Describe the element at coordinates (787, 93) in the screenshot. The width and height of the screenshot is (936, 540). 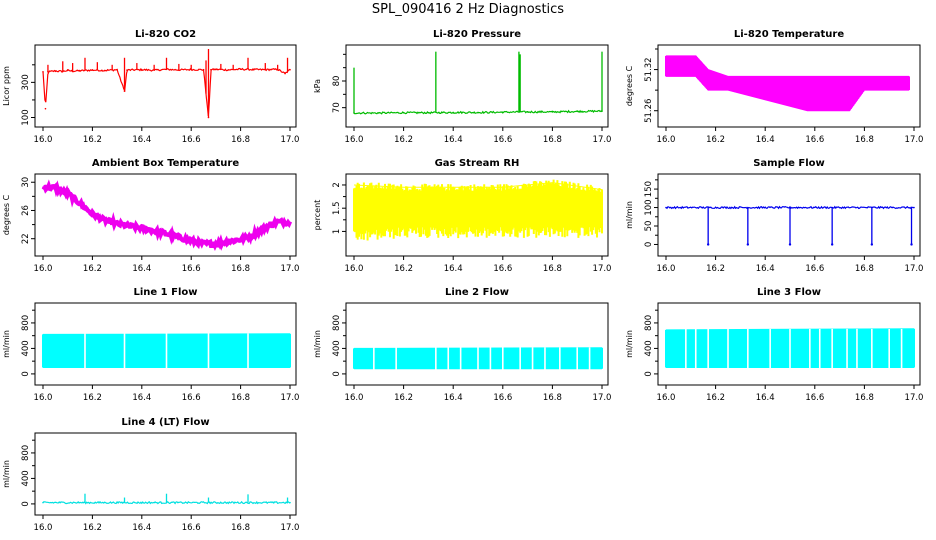
I see `band-lower-edge` at that location.